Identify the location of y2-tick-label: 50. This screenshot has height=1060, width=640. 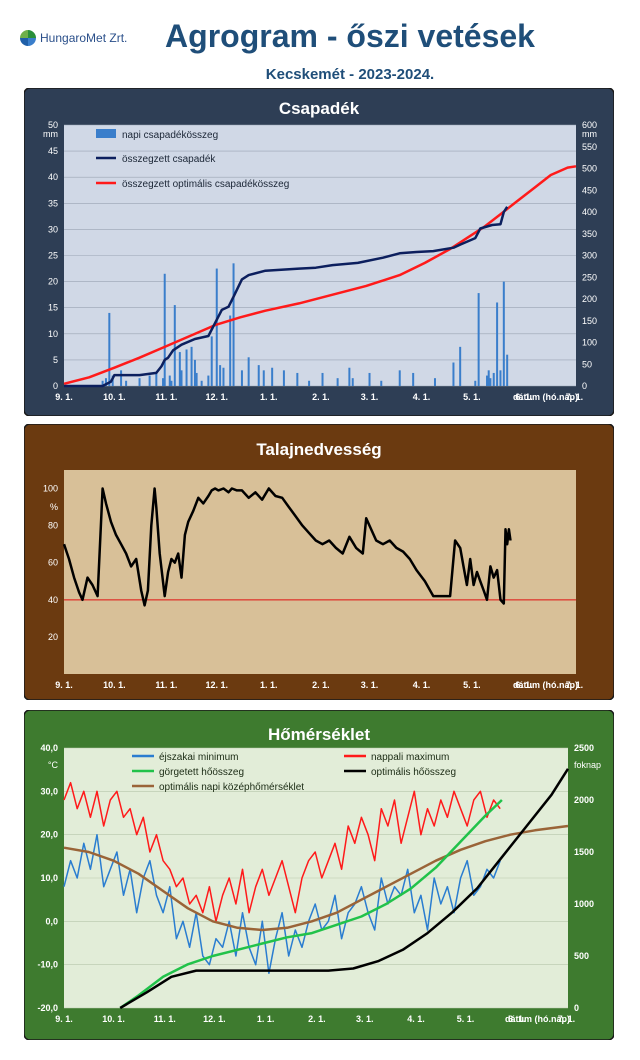
(587, 364).